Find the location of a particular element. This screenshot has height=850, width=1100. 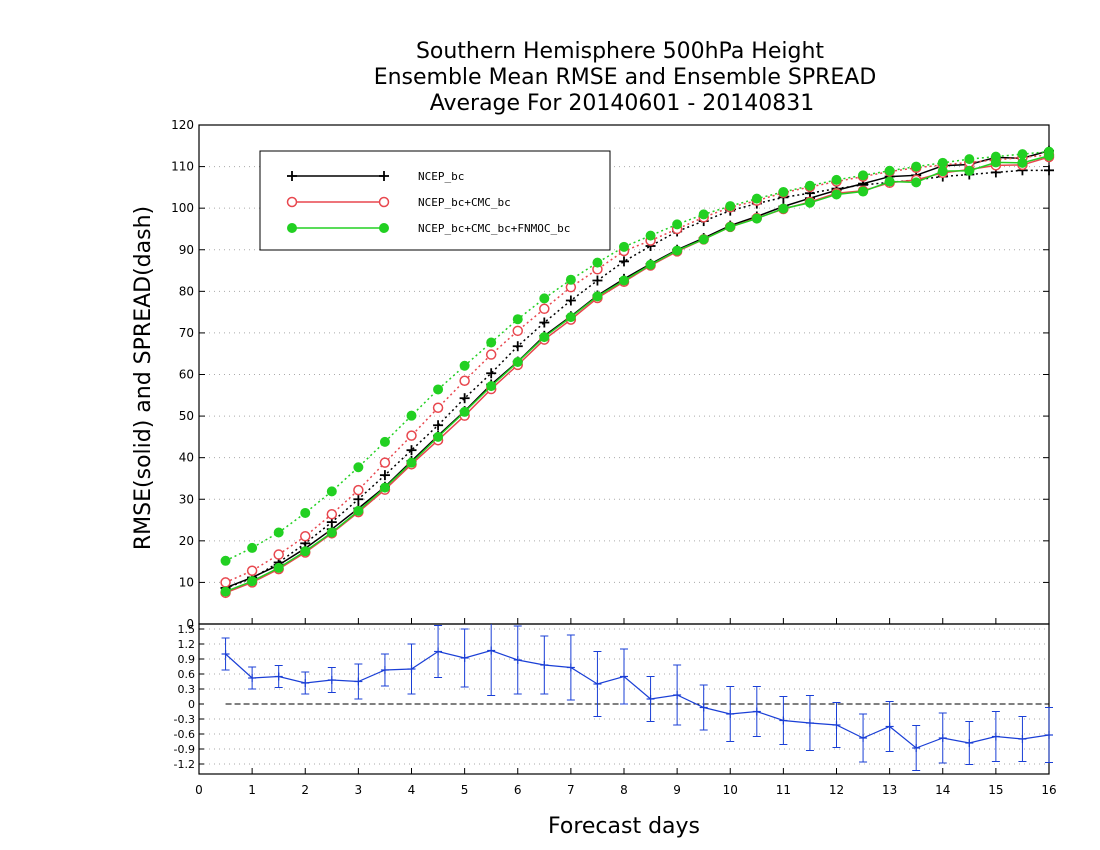

diff-y-tick-label: -0.6 is located at coordinates (184, 734).